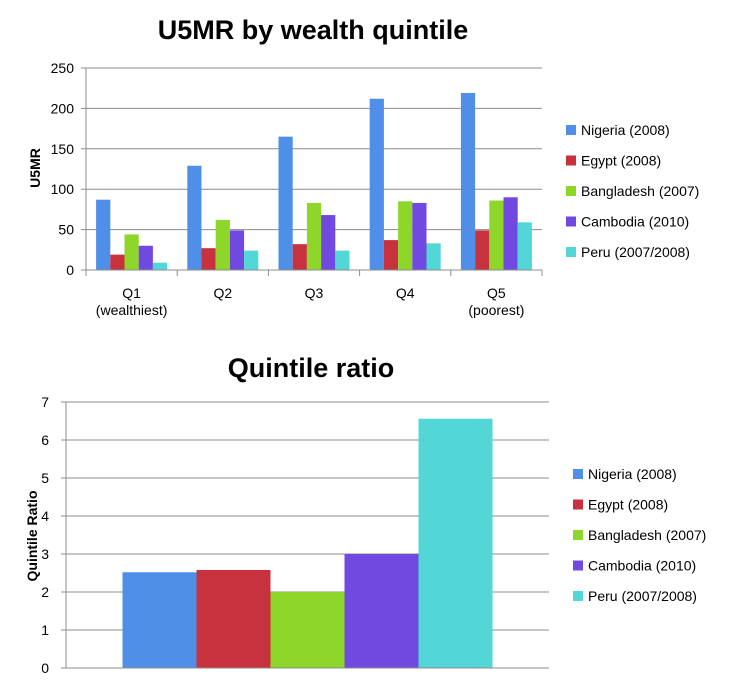 This screenshot has width=733, height=687. I want to click on y-tick-labels: 0 50 100 150 200 250, so click(63, 169).